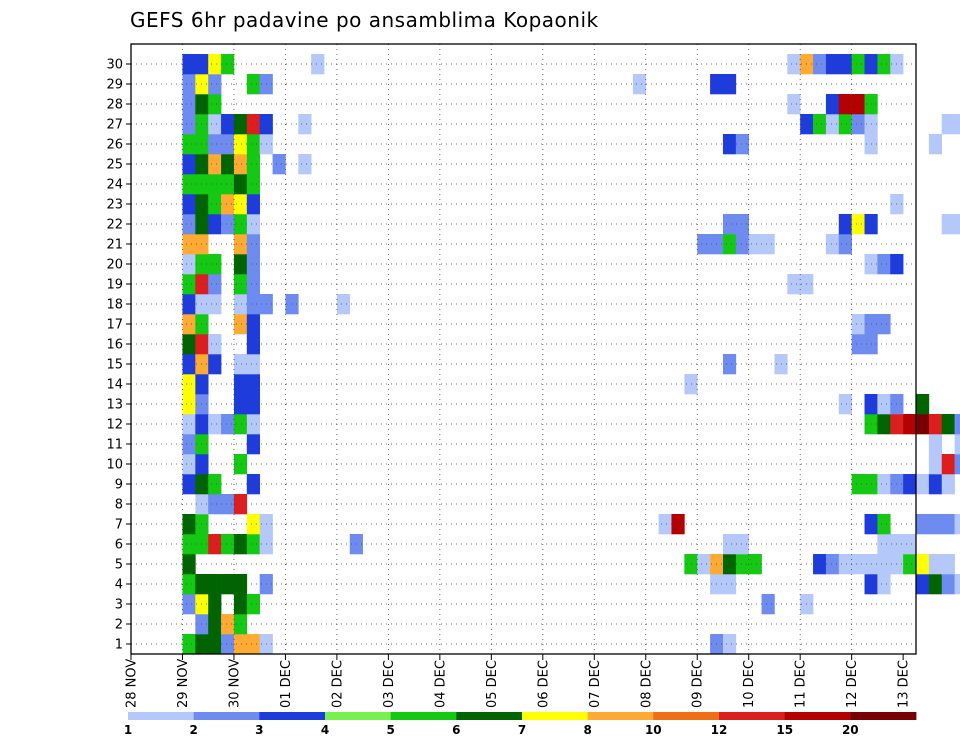 Image resolution: width=960 pixels, height=742 pixels. What do you see at coordinates (114, 345) in the screenshot?
I see `y-tick-label: 16` at bounding box center [114, 345].